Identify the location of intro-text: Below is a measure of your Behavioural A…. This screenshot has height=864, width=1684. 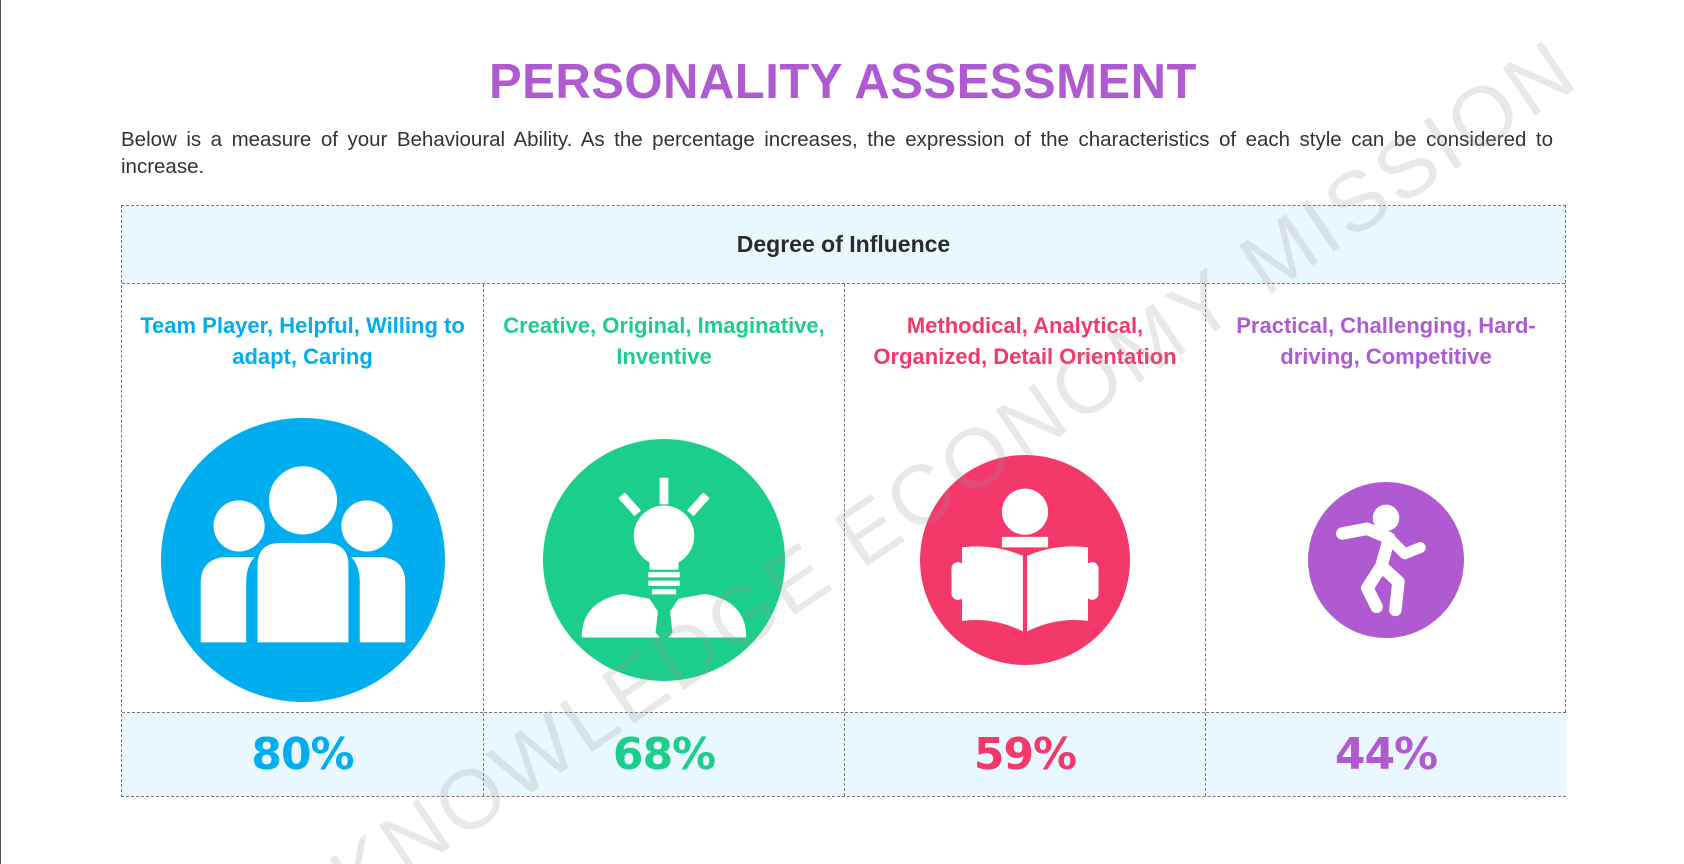
(837, 153).